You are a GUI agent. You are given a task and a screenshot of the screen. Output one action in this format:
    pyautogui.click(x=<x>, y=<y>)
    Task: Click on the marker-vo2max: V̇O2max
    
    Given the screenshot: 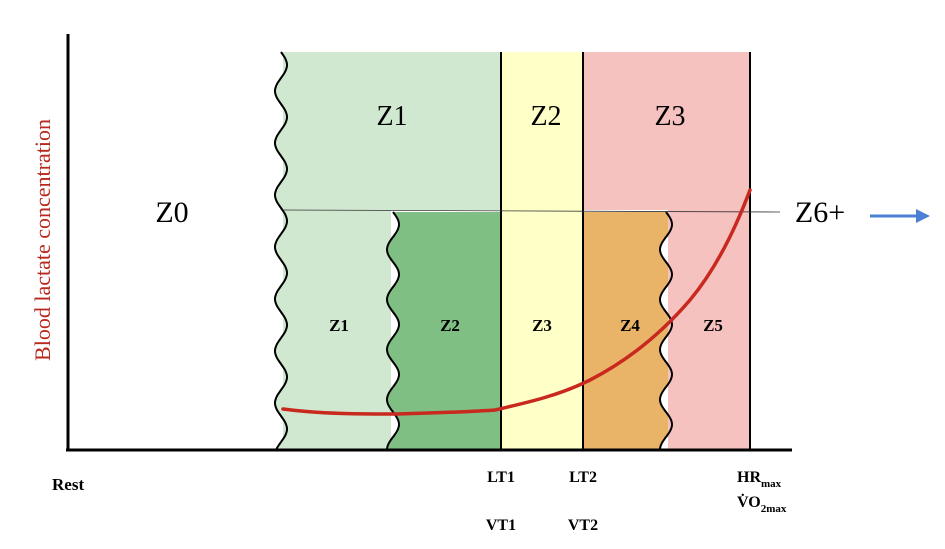 What is the action you would take?
    pyautogui.click(x=762, y=503)
    